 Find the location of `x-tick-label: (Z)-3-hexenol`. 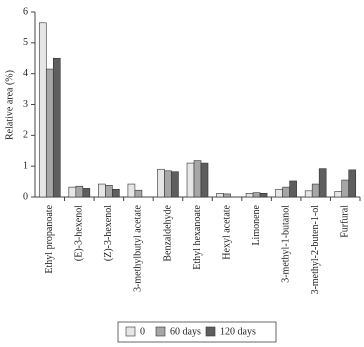

x-tick-label: (Z)-3-hexenol is located at coordinates (108, 233).